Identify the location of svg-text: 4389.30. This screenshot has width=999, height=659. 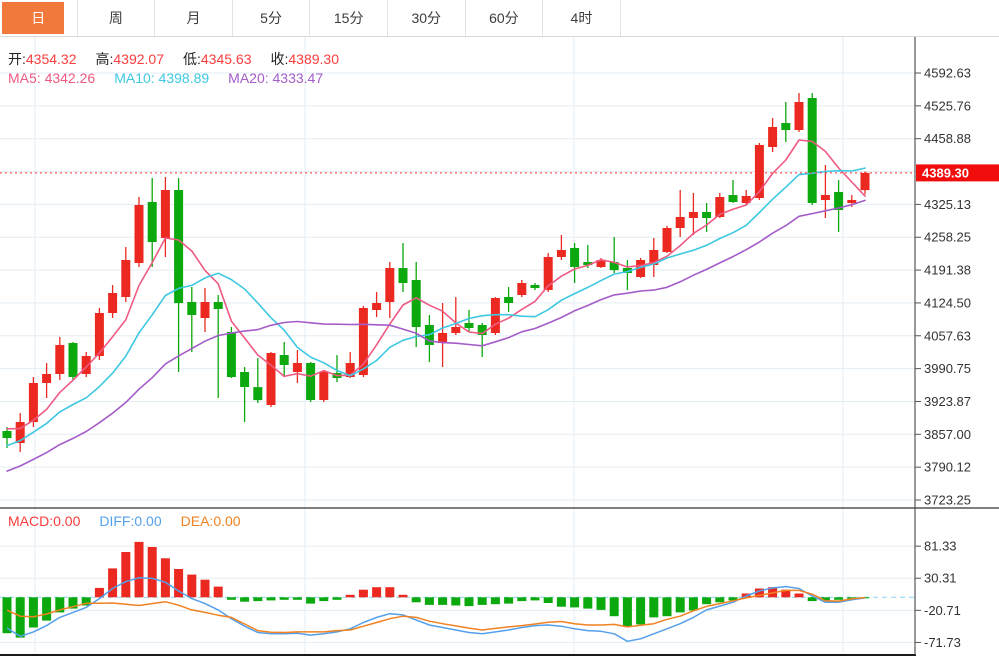
(945, 172).